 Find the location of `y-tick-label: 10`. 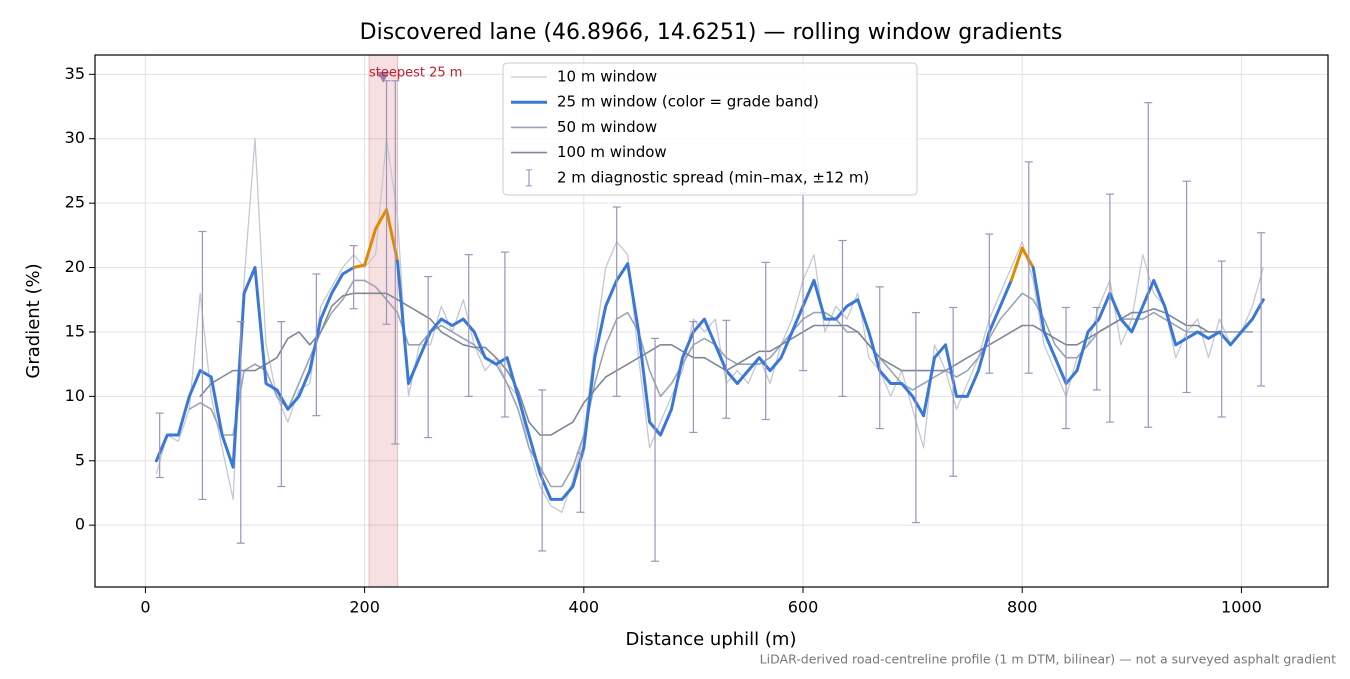

y-tick-label: 10 is located at coordinates (75, 395).